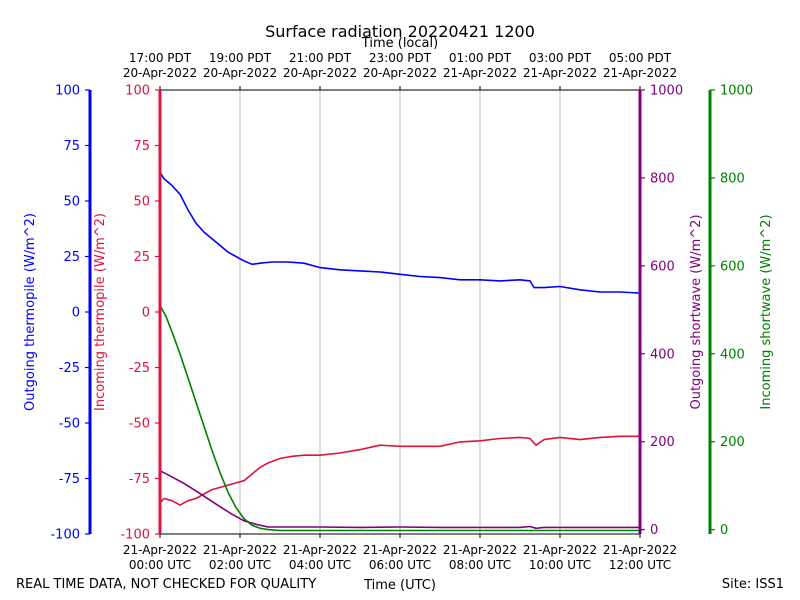 This screenshot has height=600, width=800. I want to click on series-line-out_thermo, so click(400, 232).